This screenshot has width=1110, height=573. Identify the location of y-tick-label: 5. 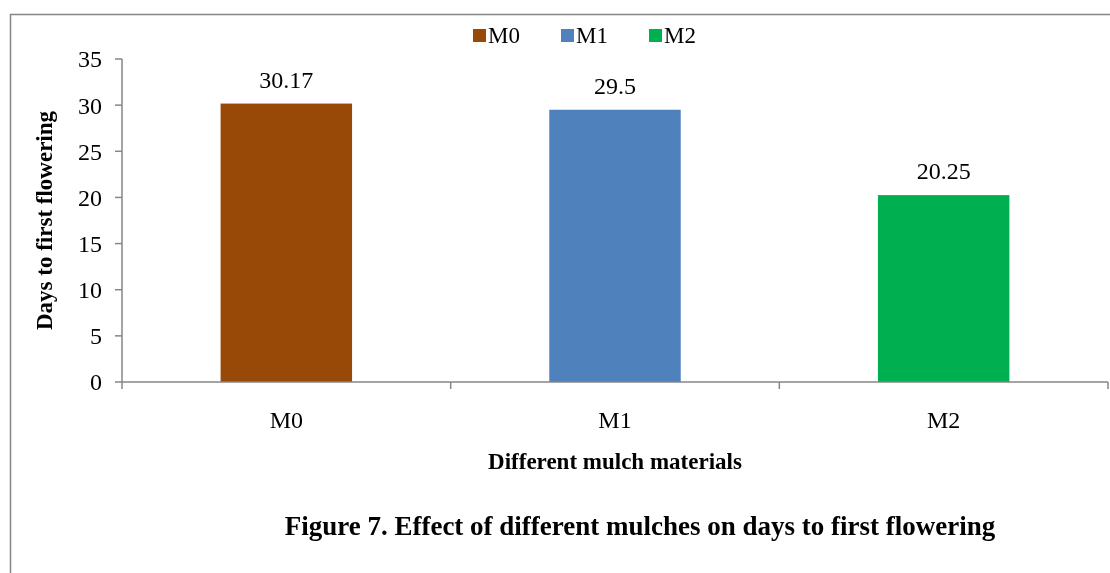
(96, 336).